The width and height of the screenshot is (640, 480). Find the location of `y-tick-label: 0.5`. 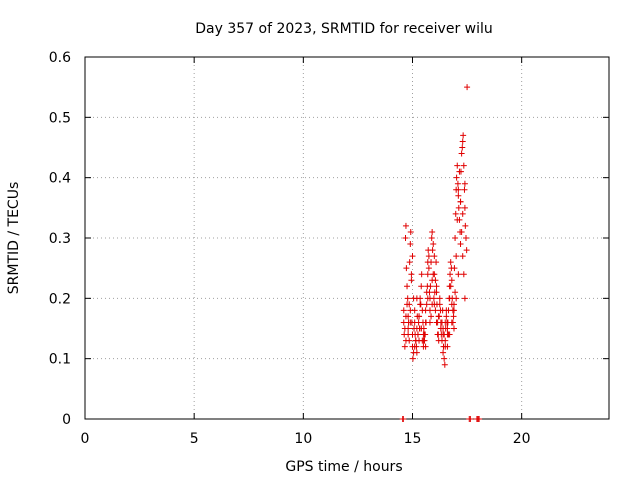

y-tick-label: 0.5 is located at coordinates (60, 118).